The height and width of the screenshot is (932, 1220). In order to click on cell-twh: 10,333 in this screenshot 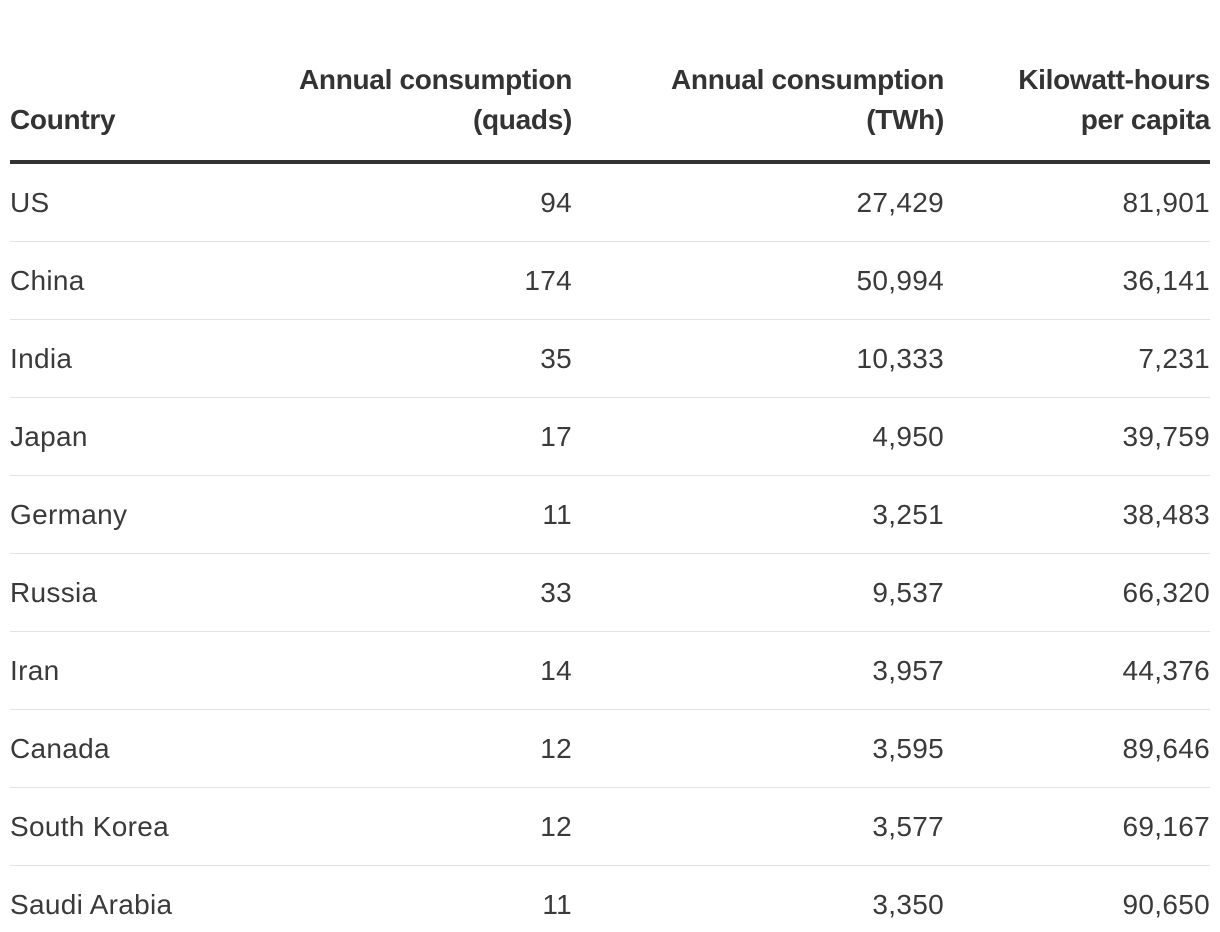, I will do `click(758, 358)`.